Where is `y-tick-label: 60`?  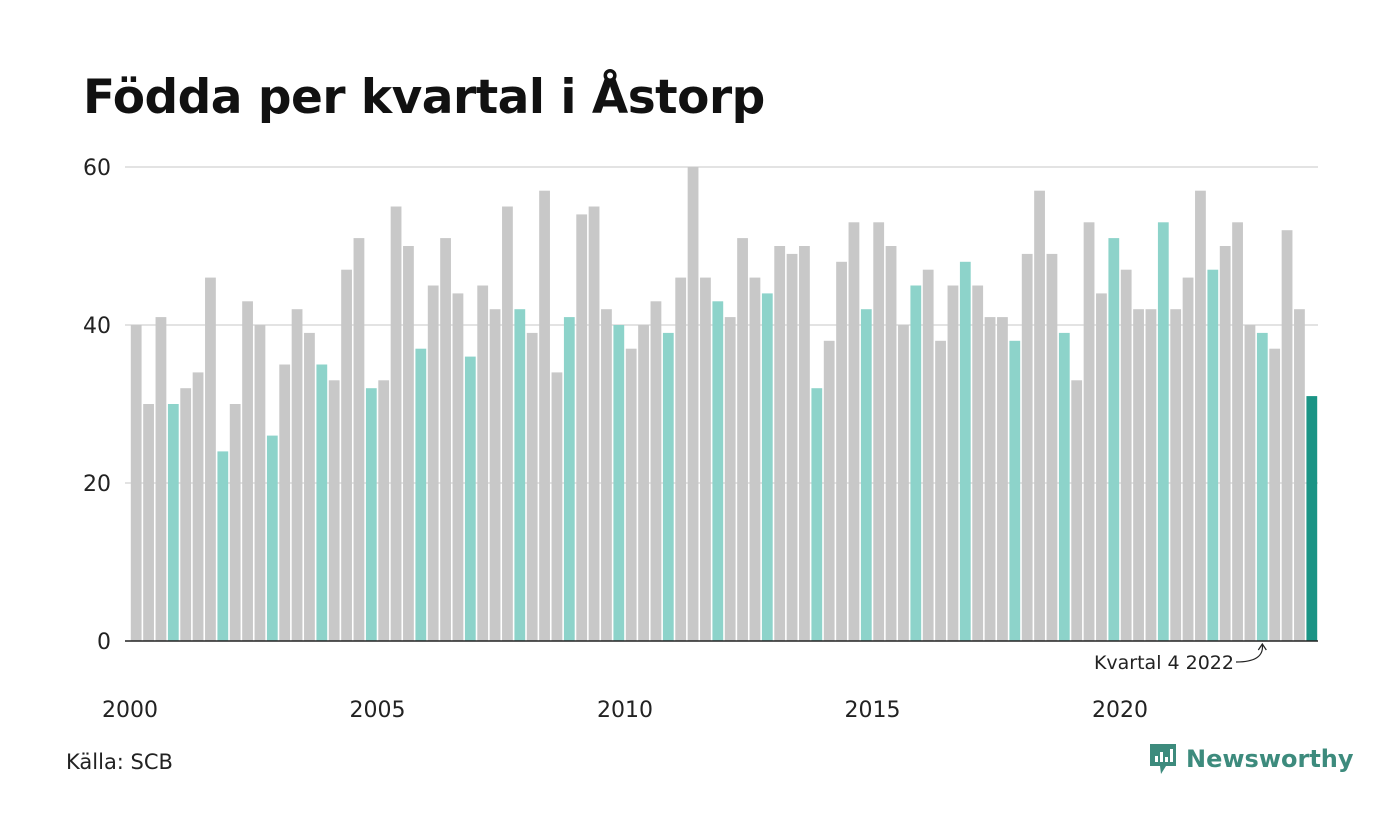
y-tick-label: 60 is located at coordinates (97, 168).